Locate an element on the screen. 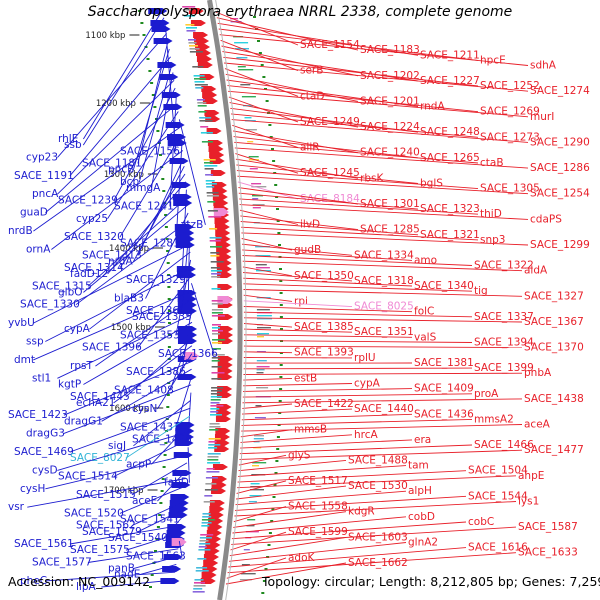  right-gene-label: SACE_1436 is located at coordinates (444, 414).